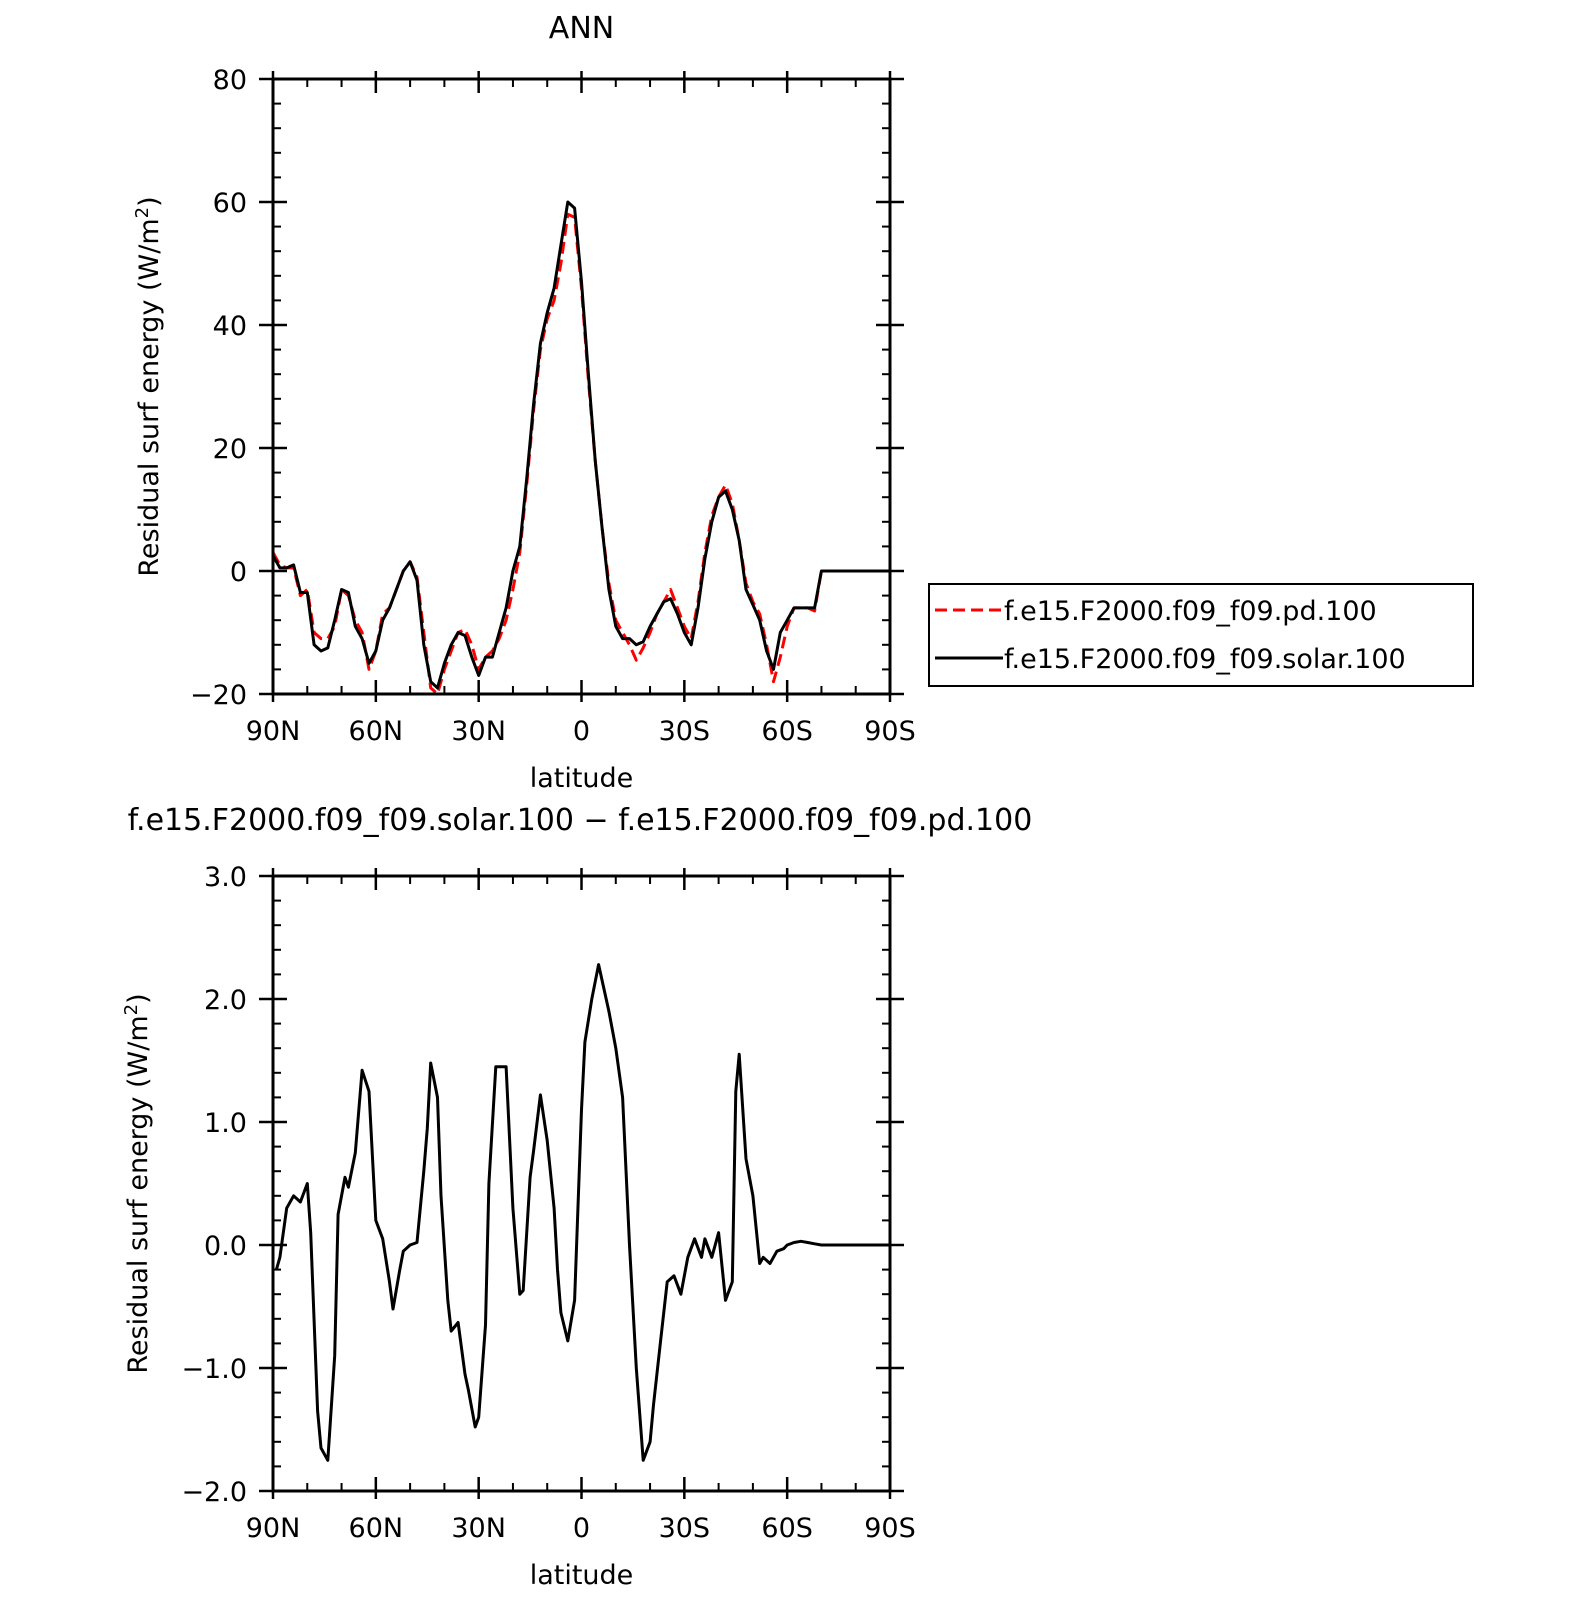  Describe the element at coordinates (230, 326) in the screenshot. I see `y-tick-label: 40` at that location.